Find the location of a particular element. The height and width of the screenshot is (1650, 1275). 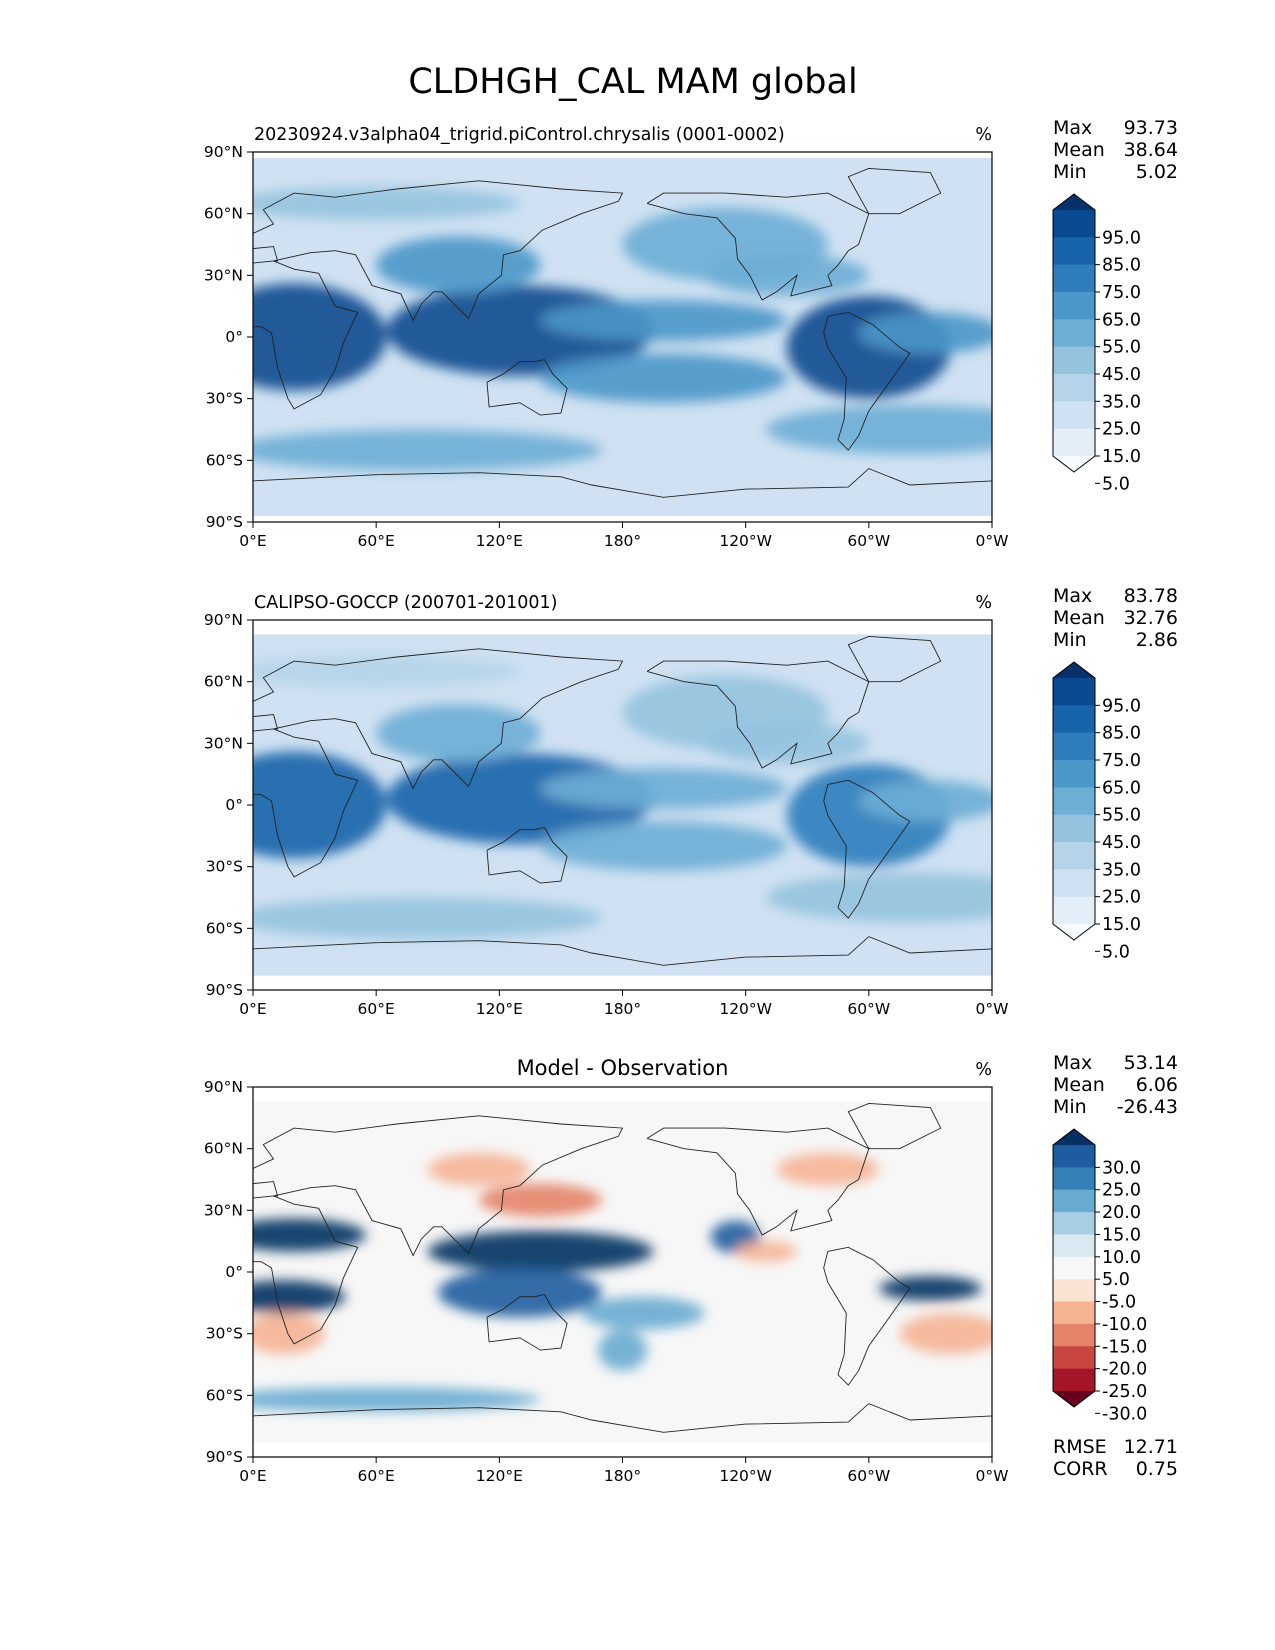

colorbar-tick-label: 10.0 is located at coordinates (1121, 1258).